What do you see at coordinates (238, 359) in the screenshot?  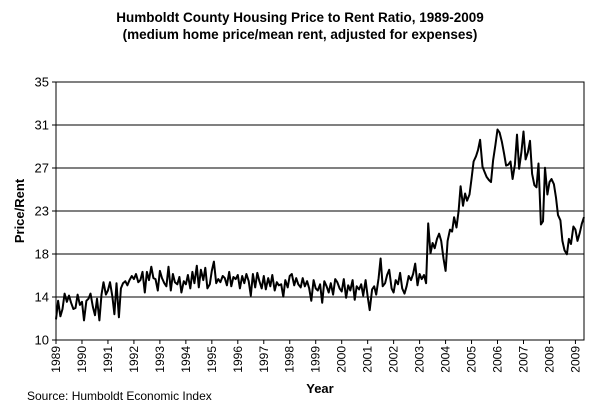 I see `x-tick-label: 1996` at bounding box center [238, 359].